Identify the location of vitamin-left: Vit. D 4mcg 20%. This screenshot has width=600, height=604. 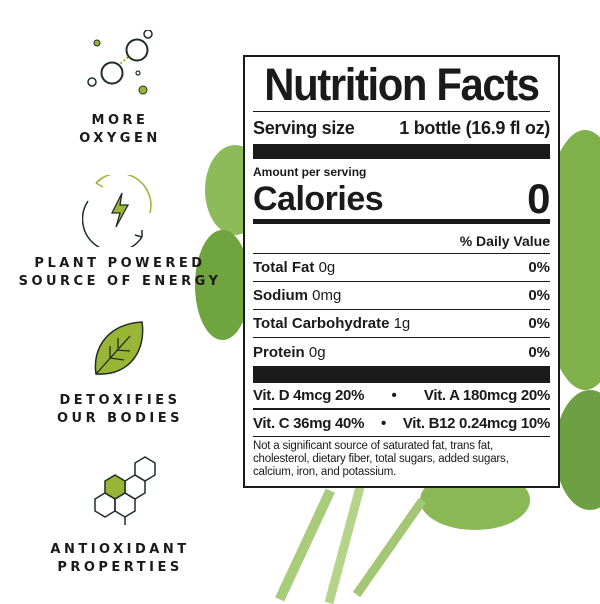
(309, 395).